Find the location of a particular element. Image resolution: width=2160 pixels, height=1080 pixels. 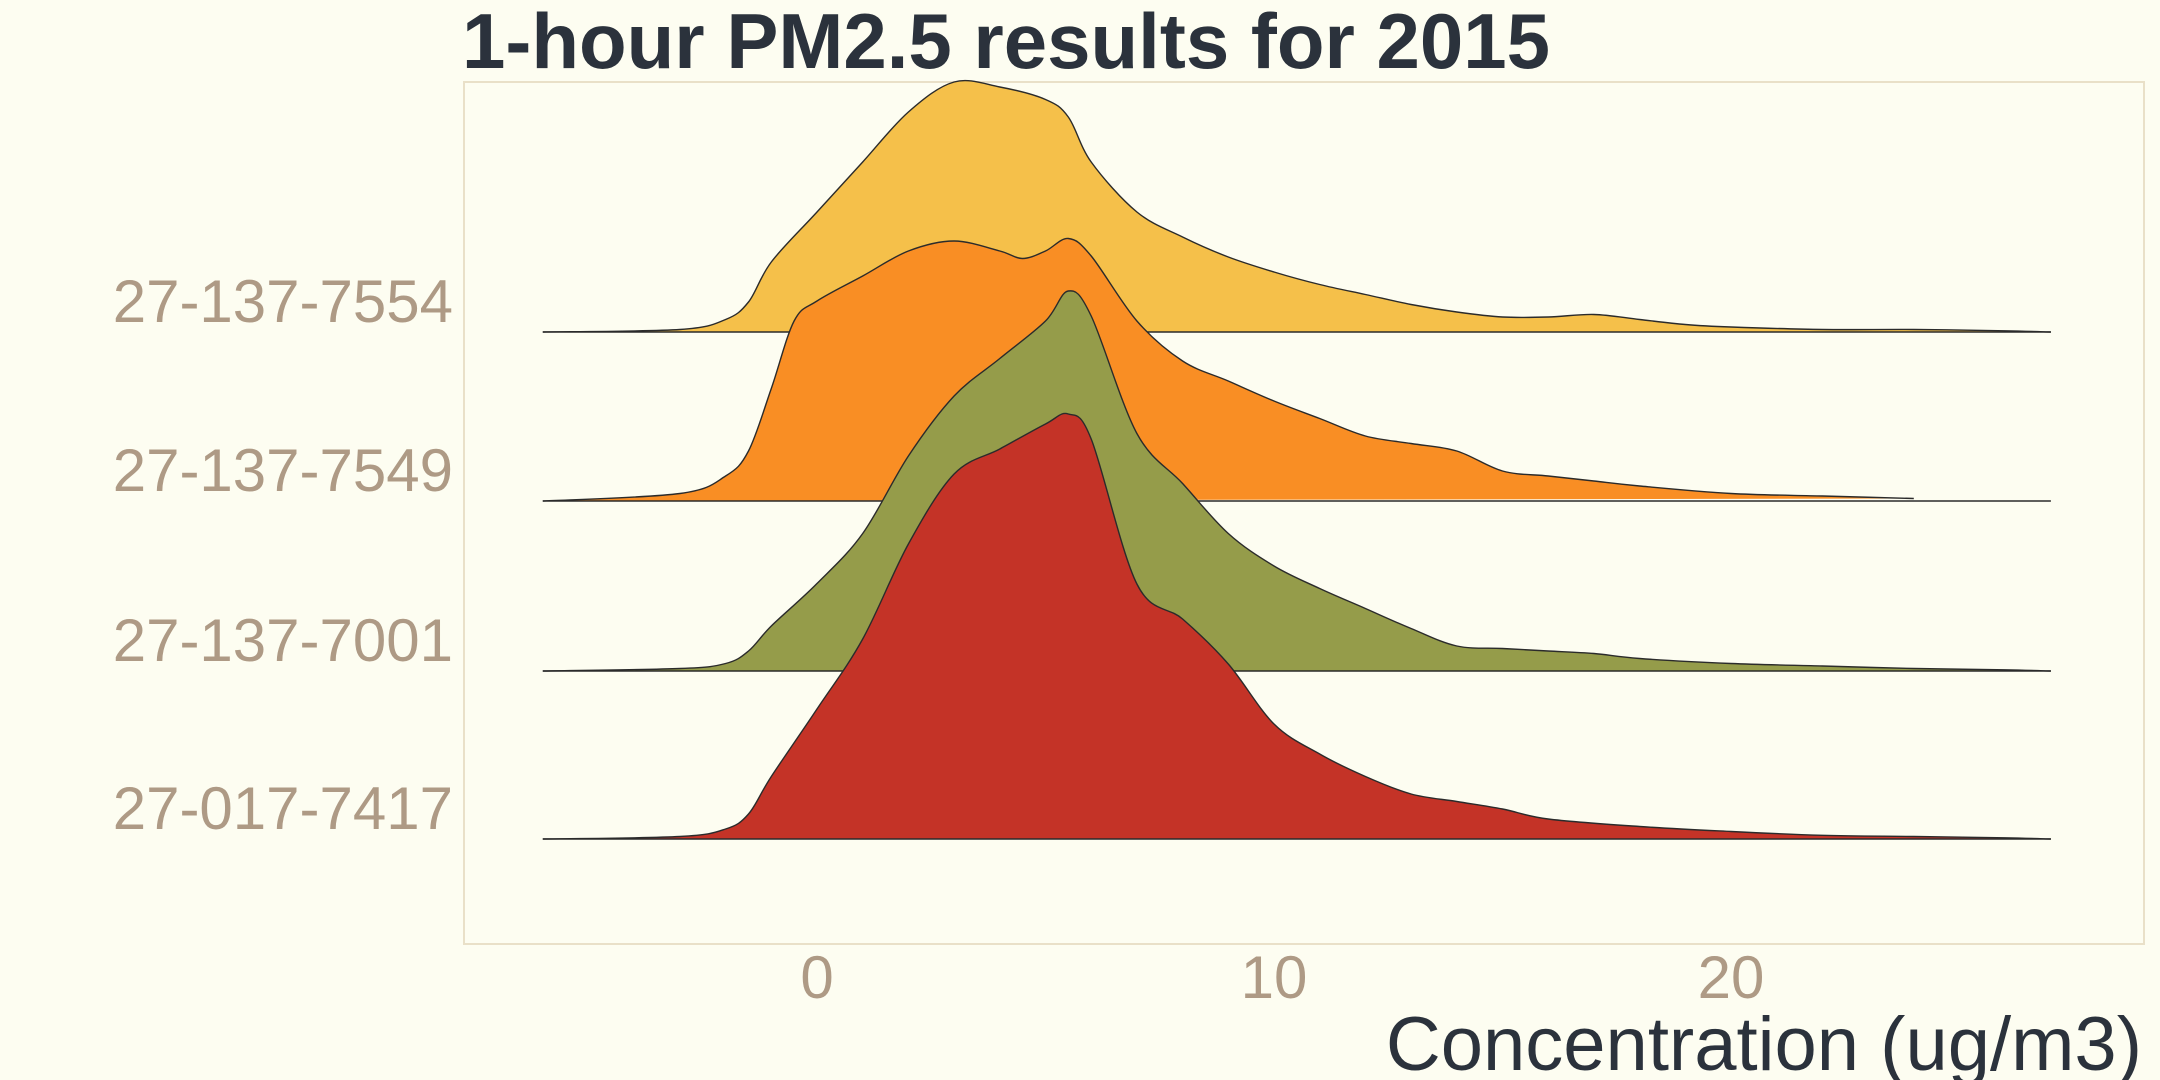

x-tick-label-0: 0 is located at coordinates (816, 977).